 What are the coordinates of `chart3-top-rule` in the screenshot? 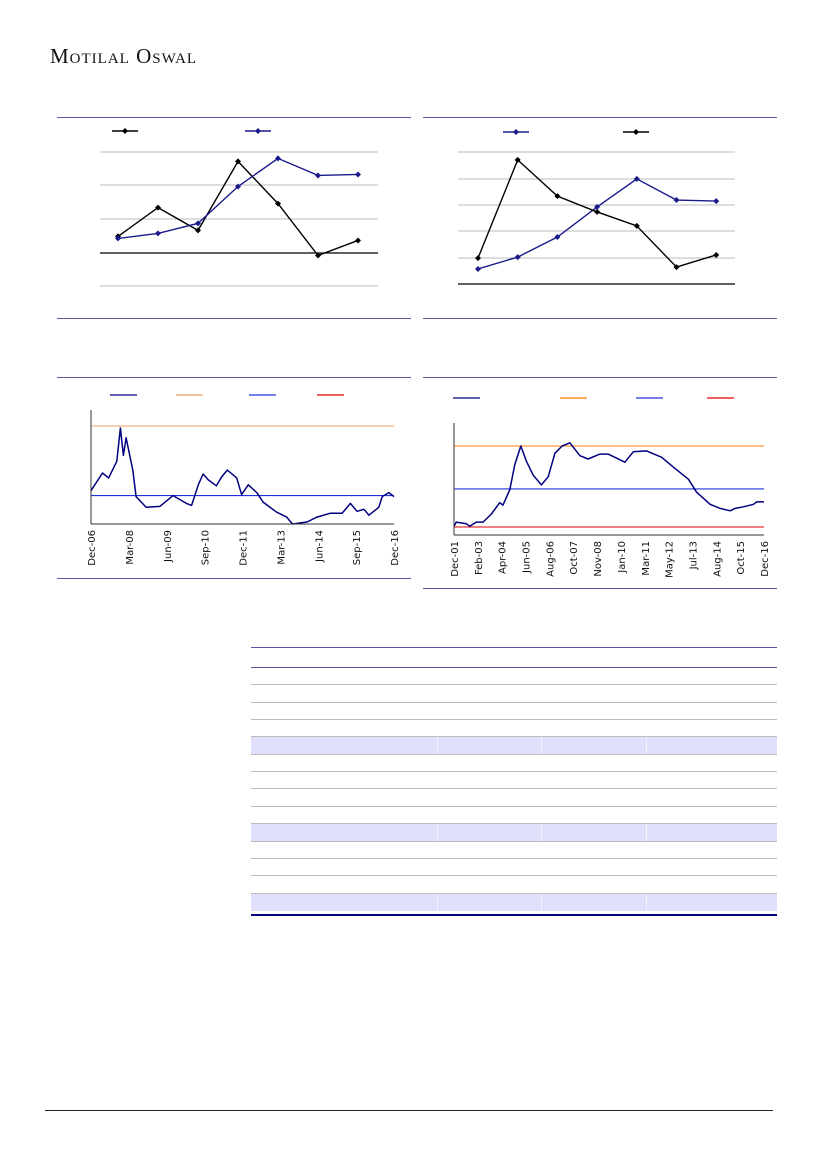 It's located at (234, 377).